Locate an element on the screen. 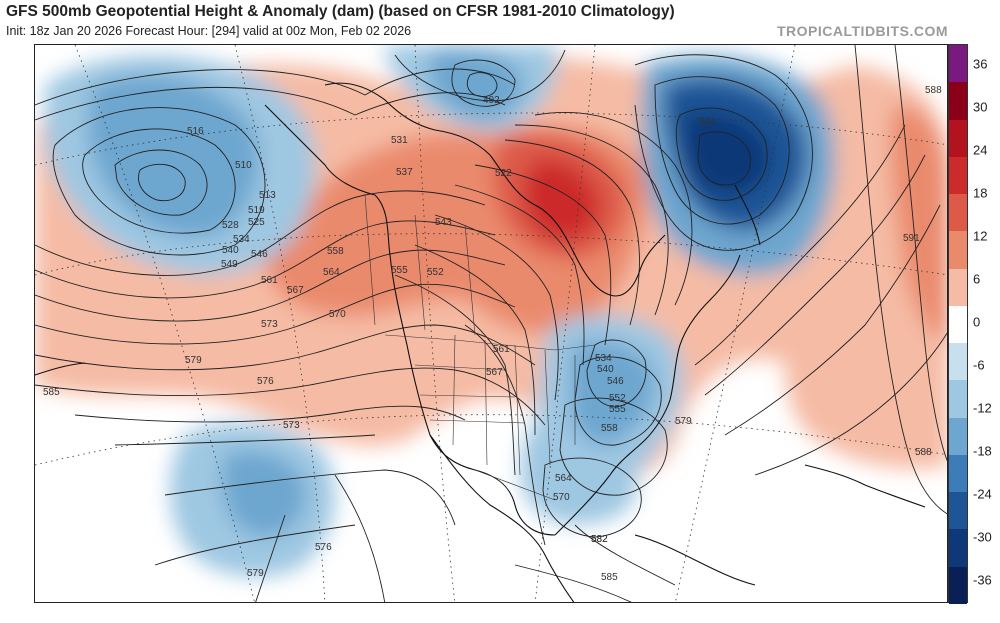 This screenshot has height=623, width=1000. contour-label: 591 is located at coordinates (911, 238).